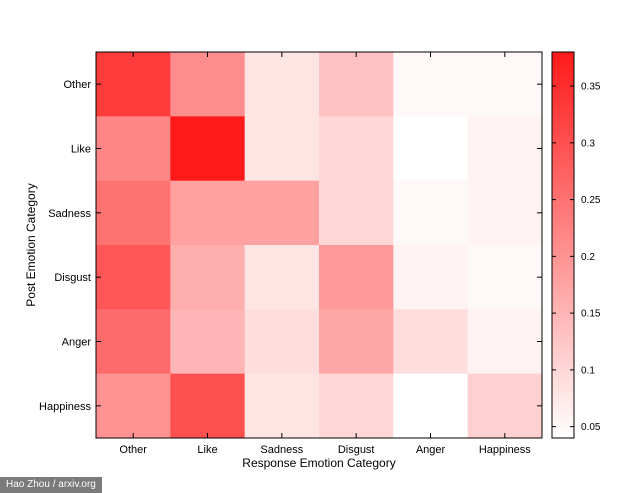 The image size is (634, 493). What do you see at coordinates (591, 200) in the screenshot?
I see `colorbar-tick-label: 0.25` at bounding box center [591, 200].